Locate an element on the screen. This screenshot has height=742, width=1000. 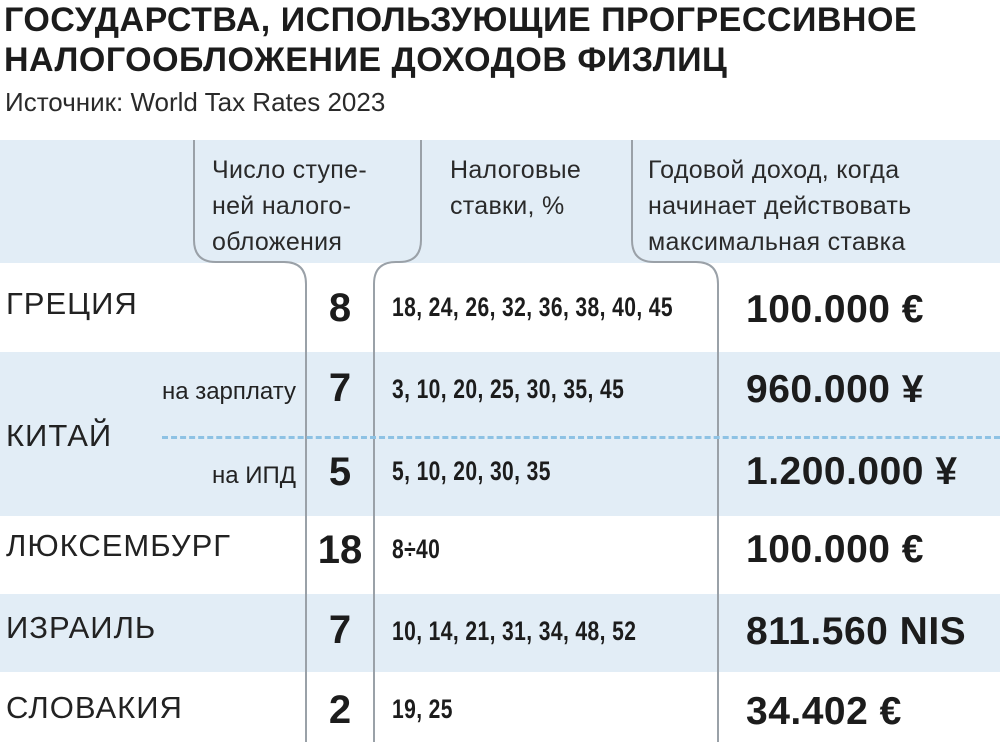
rates-israel: 10, 14, 21, 31, 34, 48, 52 is located at coordinates (514, 631).